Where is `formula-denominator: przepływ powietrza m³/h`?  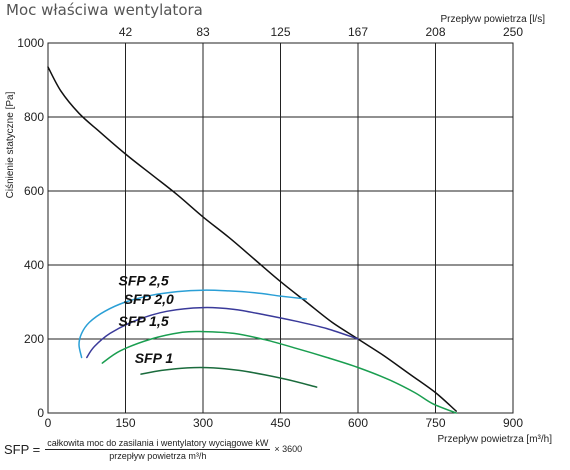
formula-denominator: przepływ powietrza m³/h is located at coordinates (158, 455).